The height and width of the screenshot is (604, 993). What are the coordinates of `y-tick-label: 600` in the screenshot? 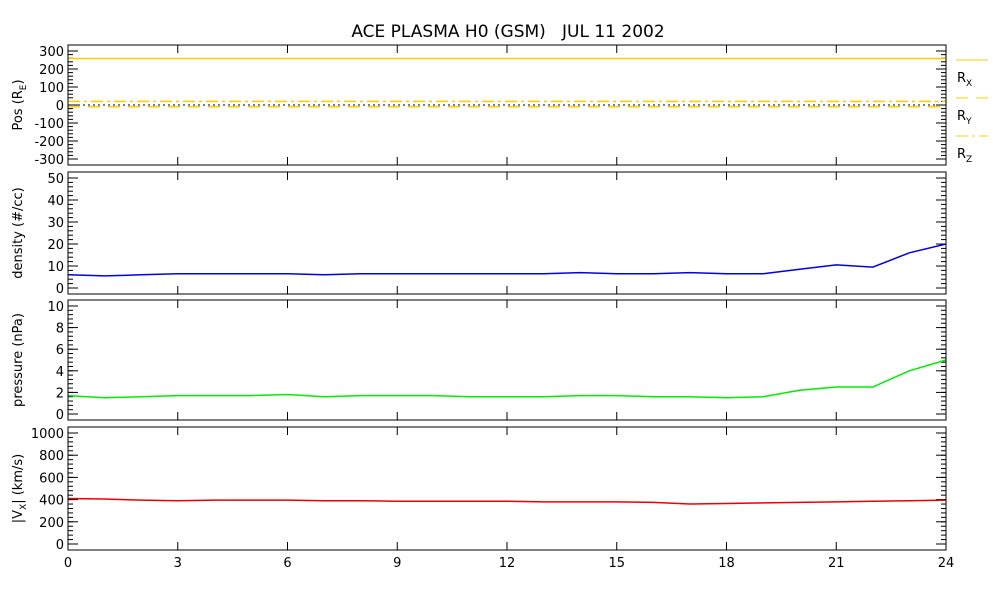 It's located at (51, 478).